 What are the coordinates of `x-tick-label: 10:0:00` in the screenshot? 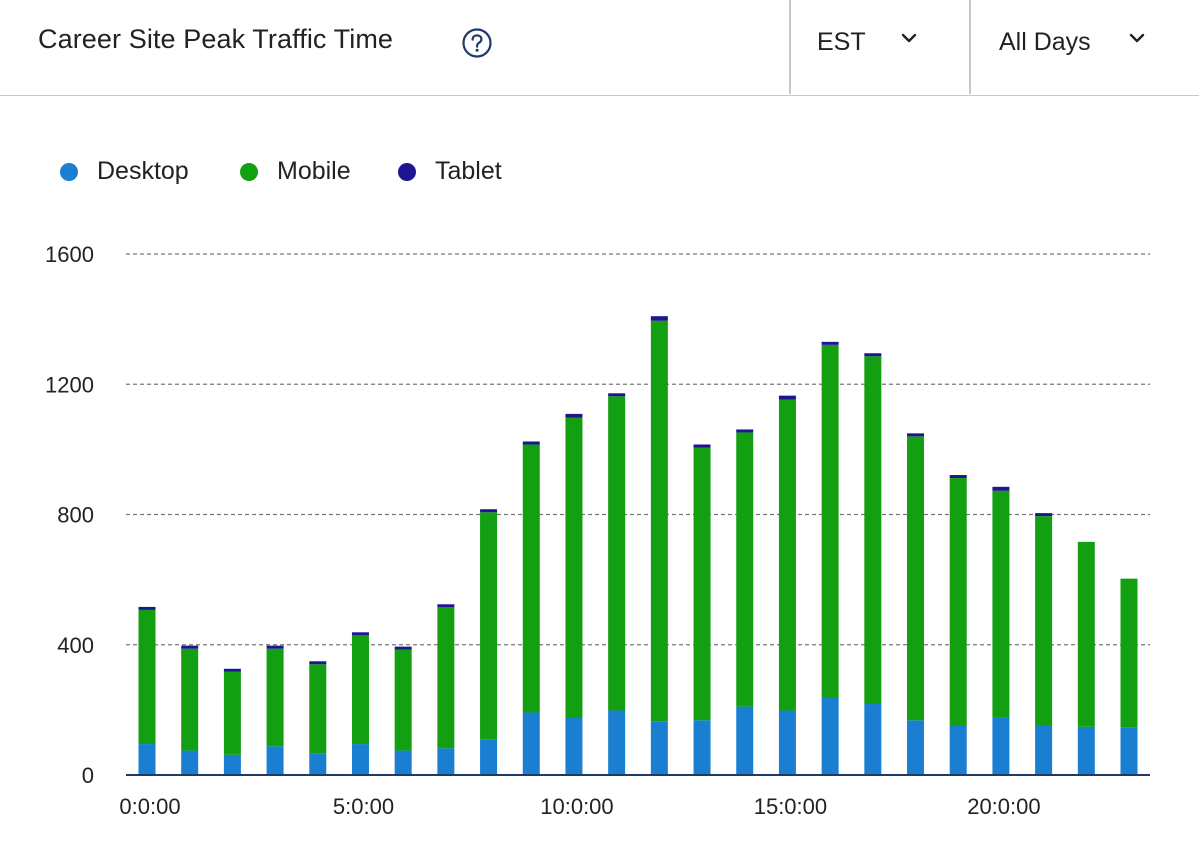 It's located at (576, 806).